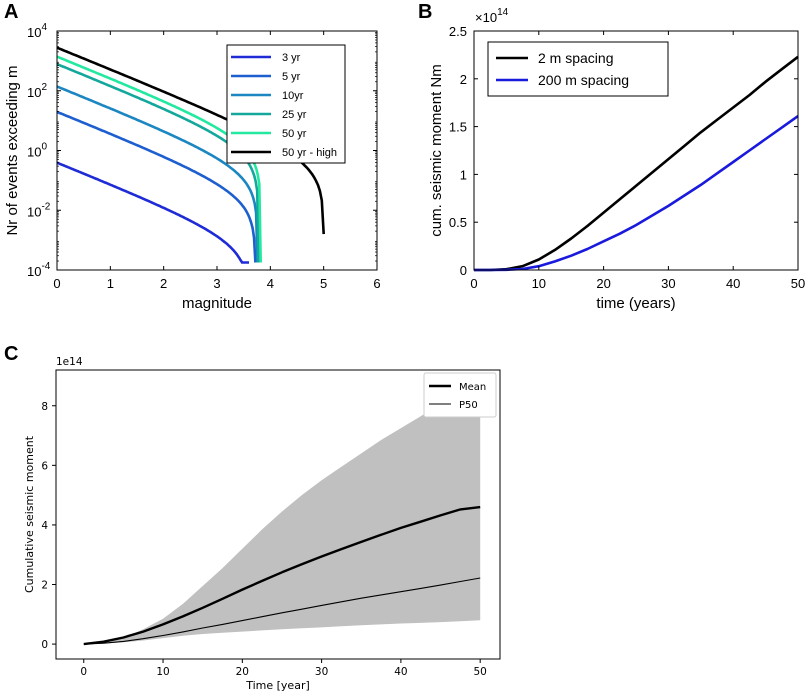 Image resolution: width=809 pixels, height=692 pixels. What do you see at coordinates (323, 283) in the screenshot?
I see `panel-a-xtick-label-5: 5` at bounding box center [323, 283].